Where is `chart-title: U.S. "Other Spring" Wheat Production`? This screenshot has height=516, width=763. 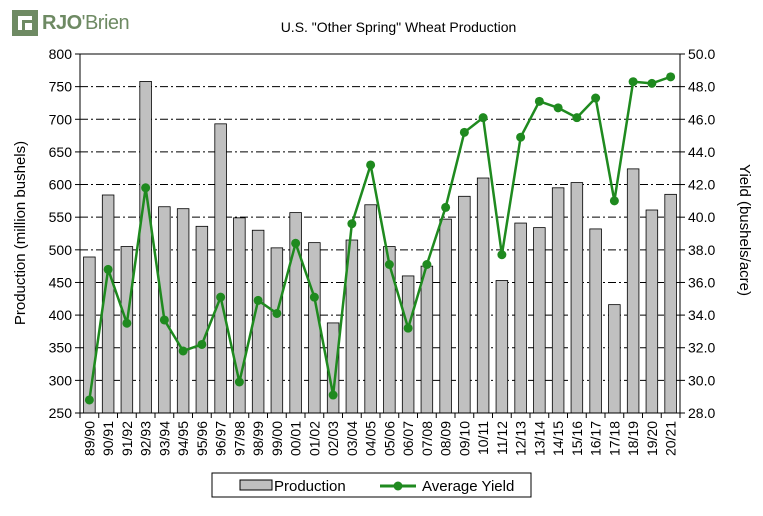
chart-title: U.S. "Other Spring" Wheat Production is located at coordinates (398, 27).